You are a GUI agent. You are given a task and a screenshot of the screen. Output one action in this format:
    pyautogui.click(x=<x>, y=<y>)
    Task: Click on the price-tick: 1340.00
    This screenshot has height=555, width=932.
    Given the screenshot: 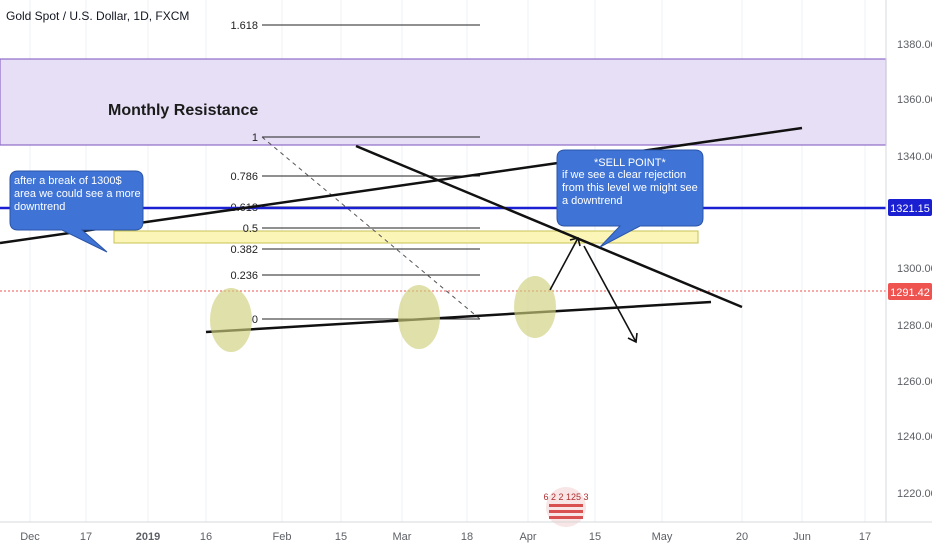 What is the action you would take?
    pyautogui.click(x=914, y=157)
    